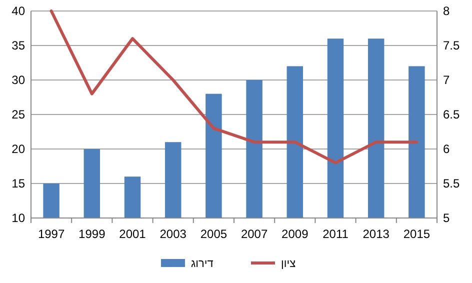  What do you see at coordinates (19, 11) in the screenshot?
I see `y-tick-label: 40` at bounding box center [19, 11].